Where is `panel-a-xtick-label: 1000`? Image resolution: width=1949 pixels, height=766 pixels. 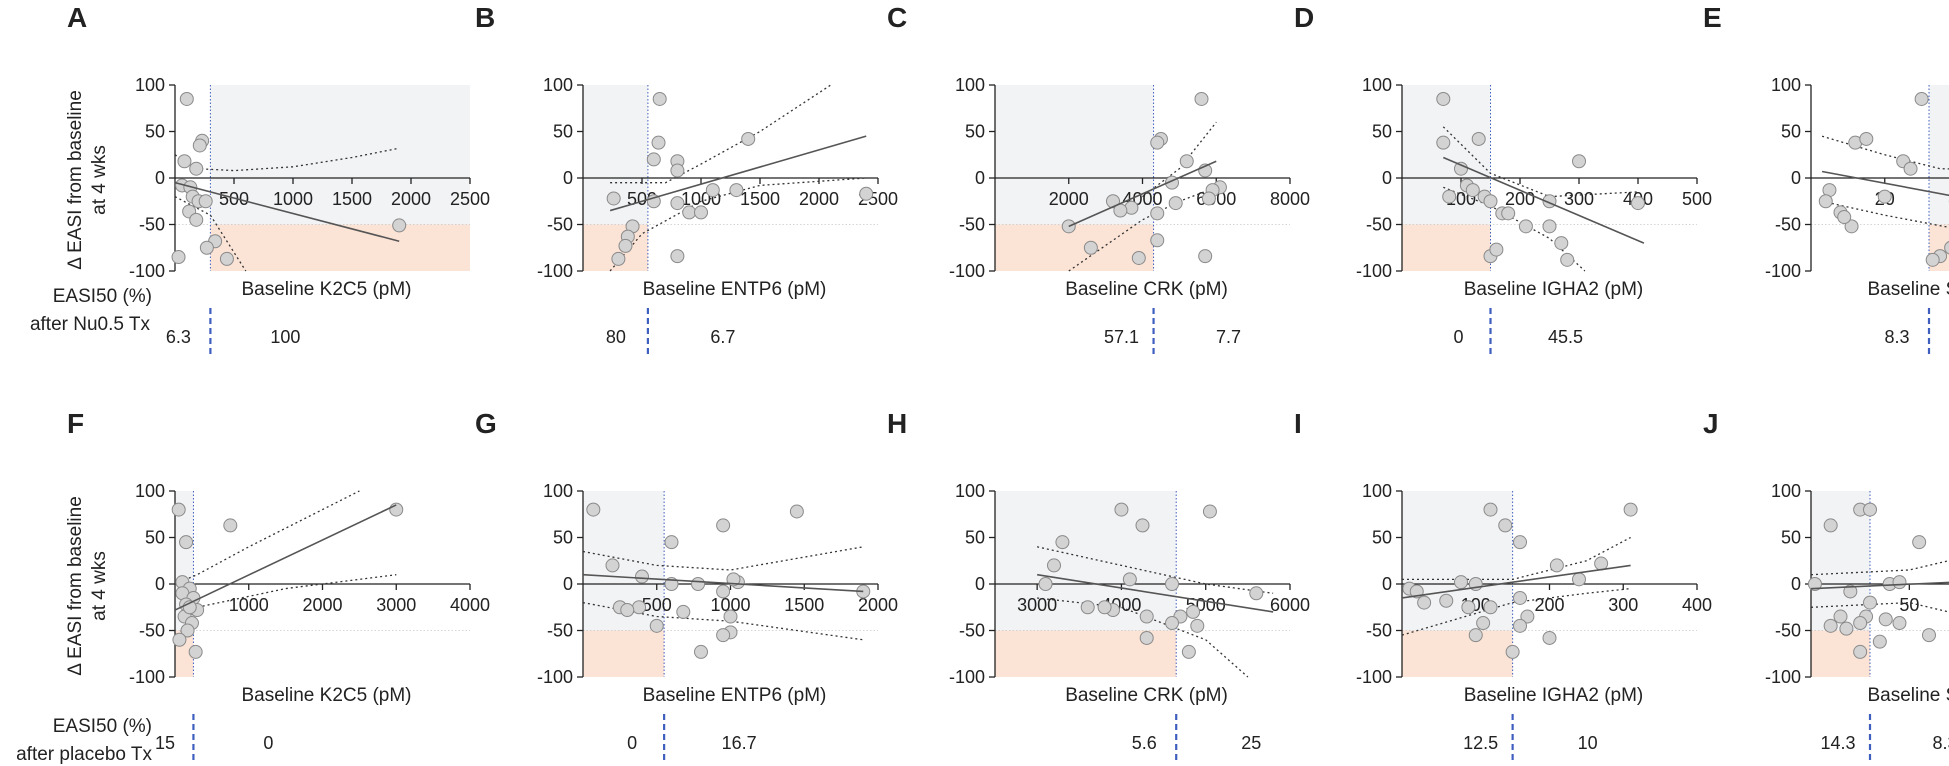 panel-a-xtick-label: 1000 is located at coordinates (293, 199).